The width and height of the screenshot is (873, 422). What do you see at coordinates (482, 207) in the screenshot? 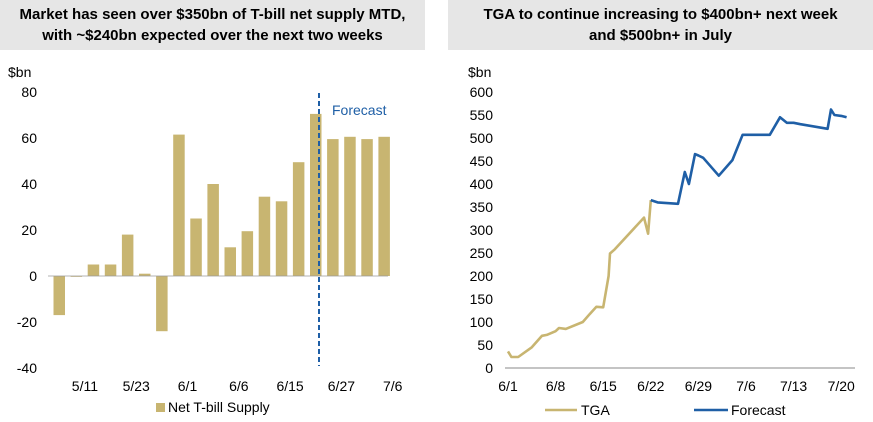
I see `y-tick-label: 350` at bounding box center [482, 207].